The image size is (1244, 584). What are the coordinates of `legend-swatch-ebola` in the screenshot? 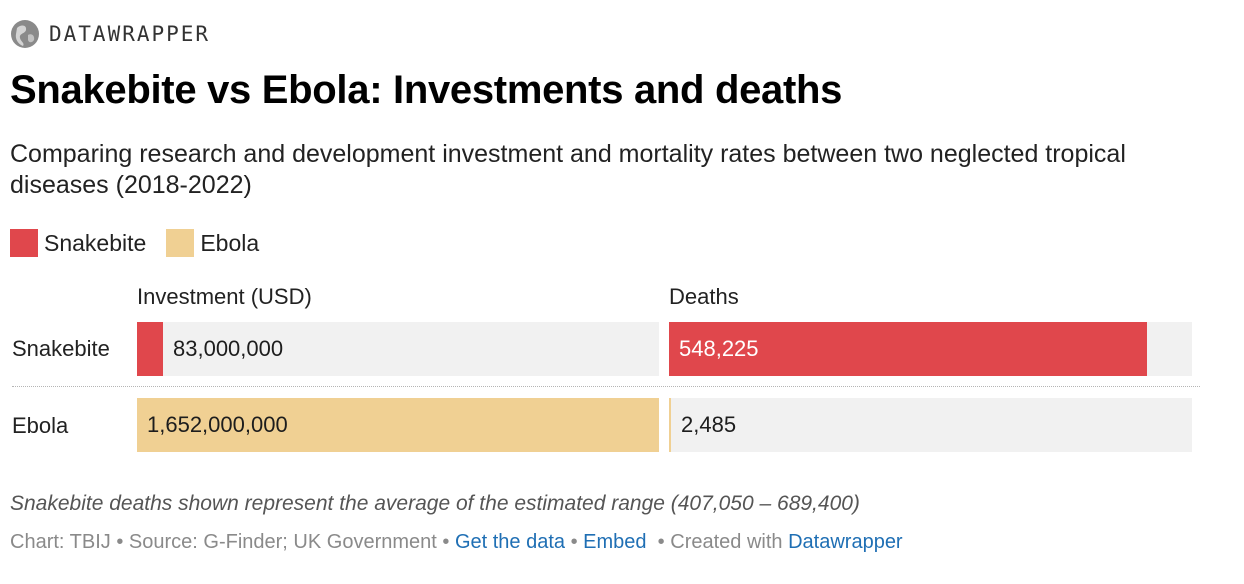 It's located at (180, 243).